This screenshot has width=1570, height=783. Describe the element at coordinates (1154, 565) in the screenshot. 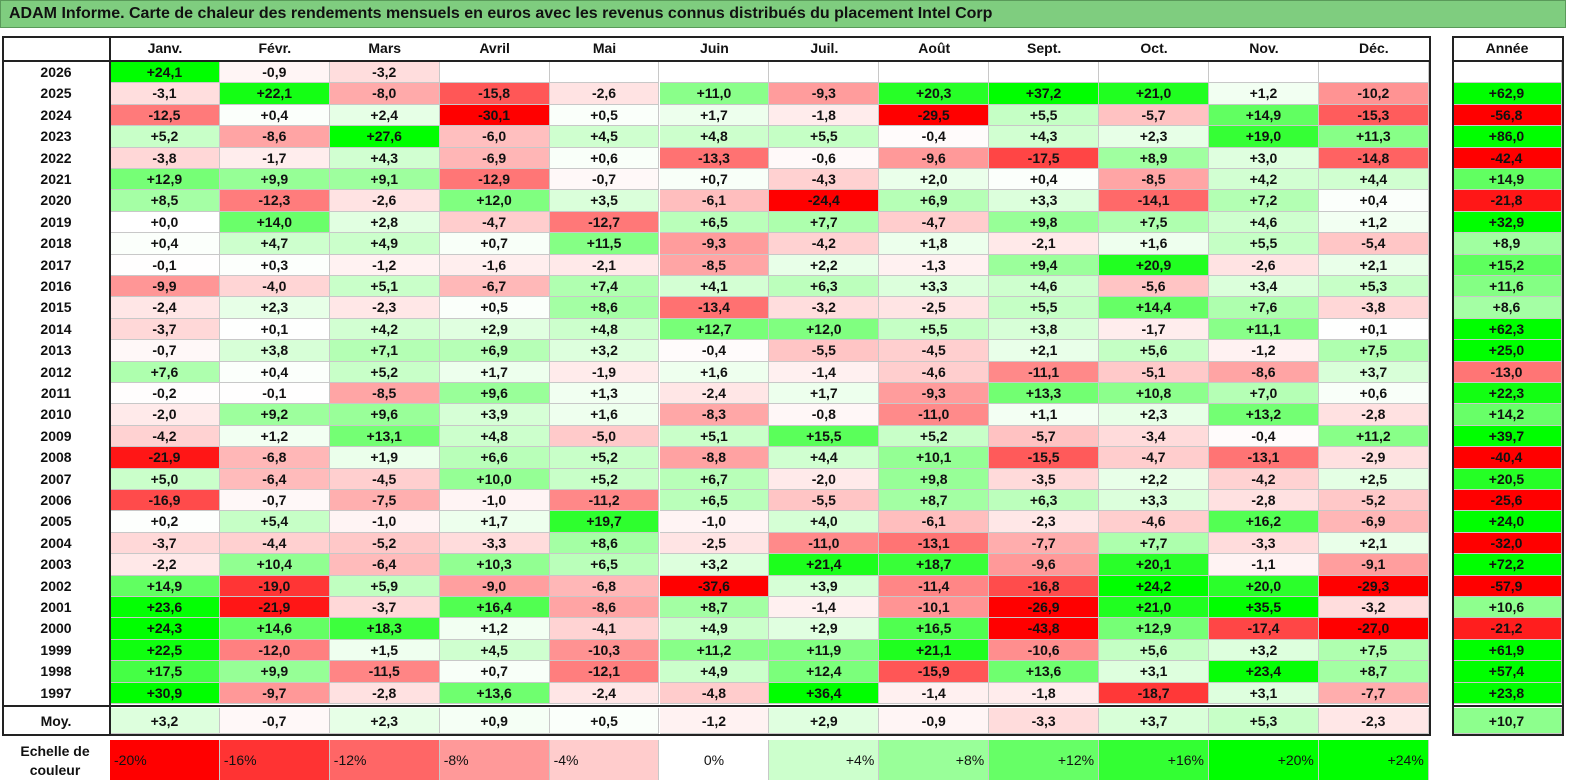

I see `heatmap-cell: +20,1` at that location.